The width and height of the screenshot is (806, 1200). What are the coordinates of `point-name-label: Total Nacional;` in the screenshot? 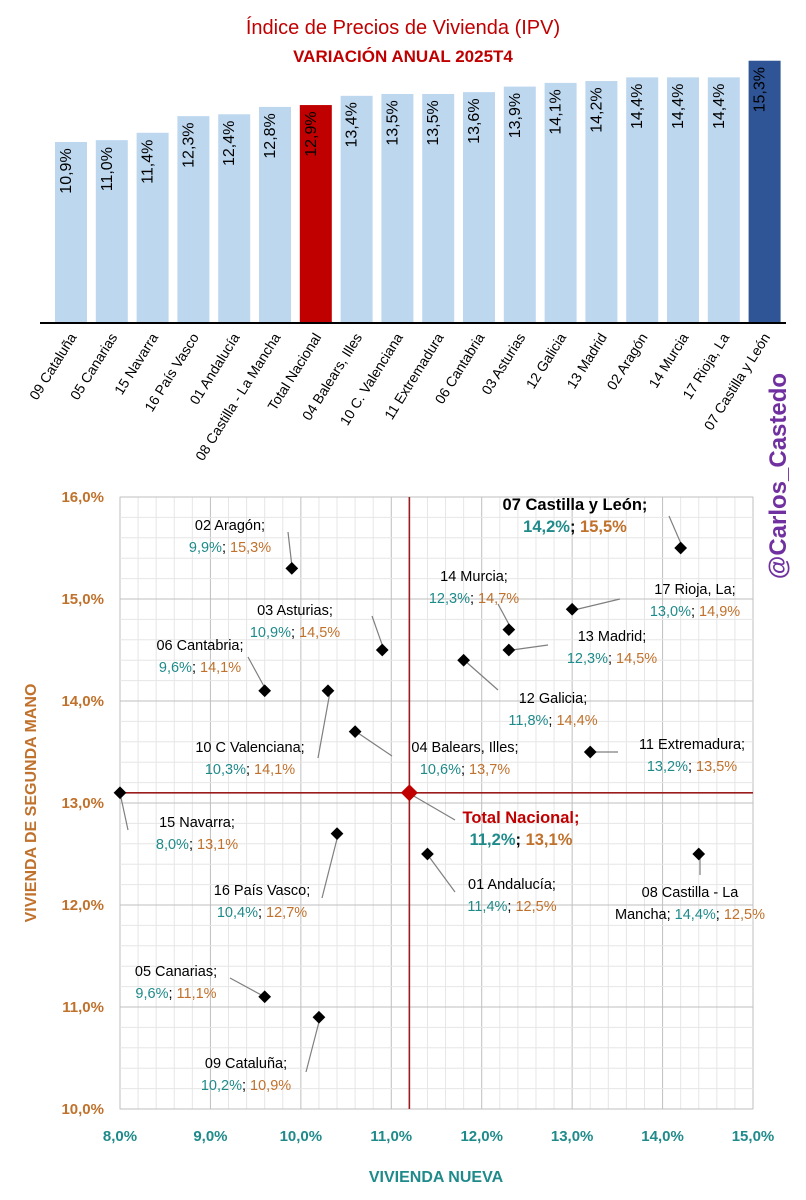 It's located at (520, 818).